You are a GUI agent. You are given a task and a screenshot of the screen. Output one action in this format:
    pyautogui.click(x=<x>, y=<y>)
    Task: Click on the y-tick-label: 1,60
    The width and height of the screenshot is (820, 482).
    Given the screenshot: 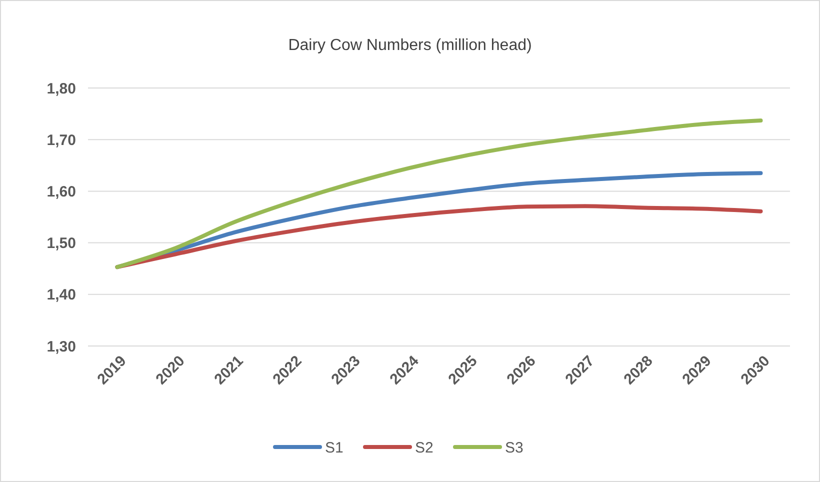 What is the action you would take?
    pyautogui.click(x=61, y=191)
    